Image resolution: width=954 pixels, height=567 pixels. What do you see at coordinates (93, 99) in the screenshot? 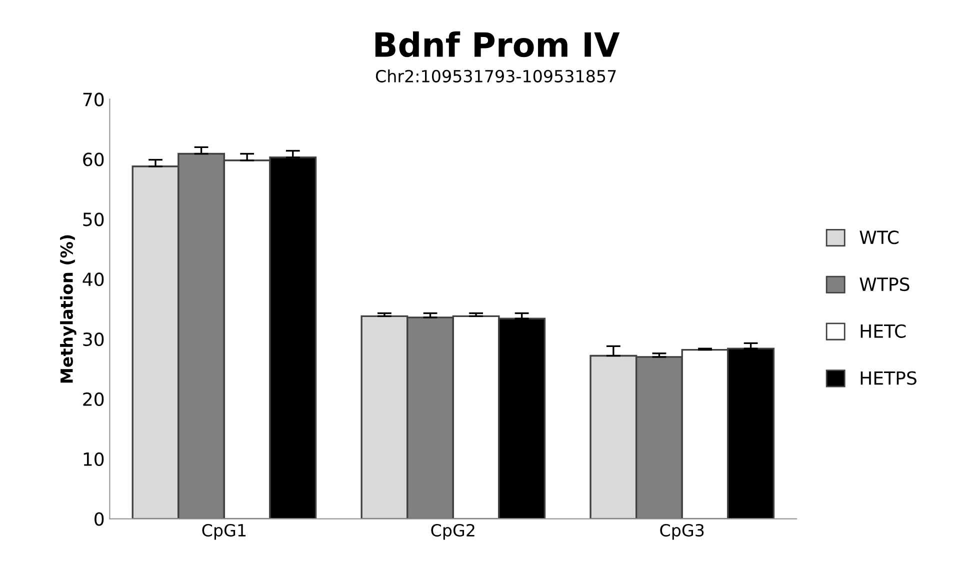
I see `y-tick-label: 70` at bounding box center [93, 99].